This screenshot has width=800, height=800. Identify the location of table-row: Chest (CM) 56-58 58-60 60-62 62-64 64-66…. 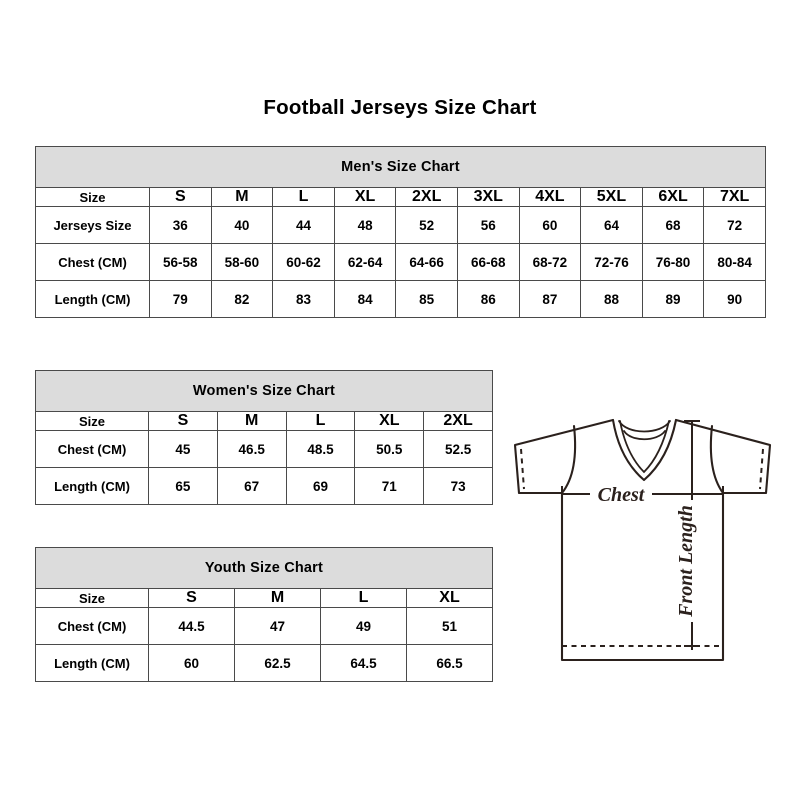
(400, 262).